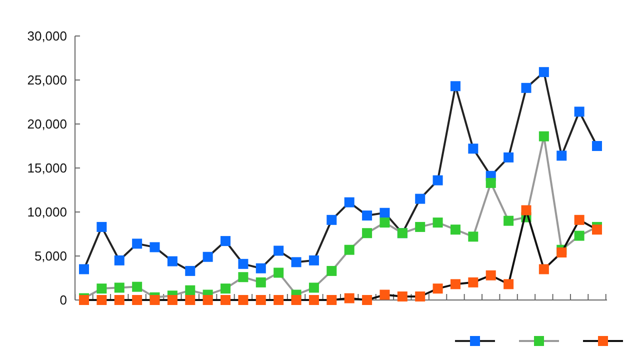  Describe the element at coordinates (47, 36) in the screenshot. I see `y-tick-label: 30,000` at that location.